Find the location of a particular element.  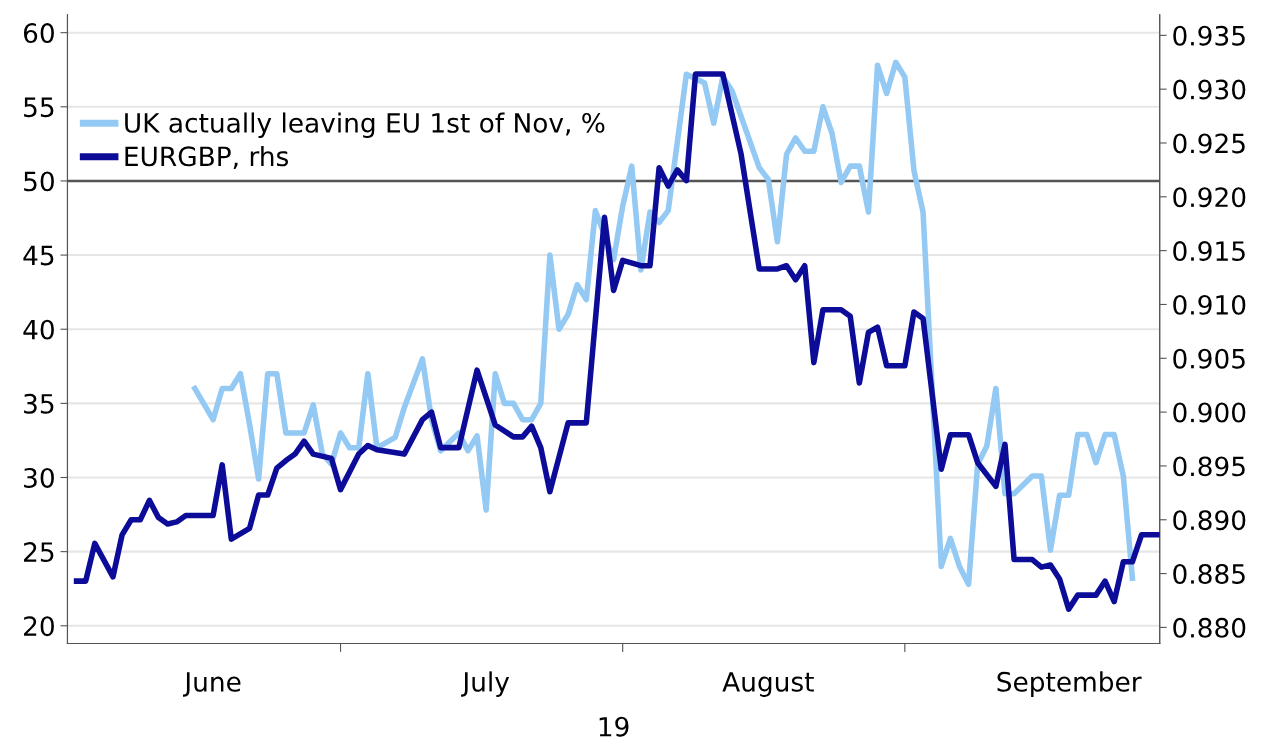

y2-tick-label: 0.885 is located at coordinates (1209, 574).